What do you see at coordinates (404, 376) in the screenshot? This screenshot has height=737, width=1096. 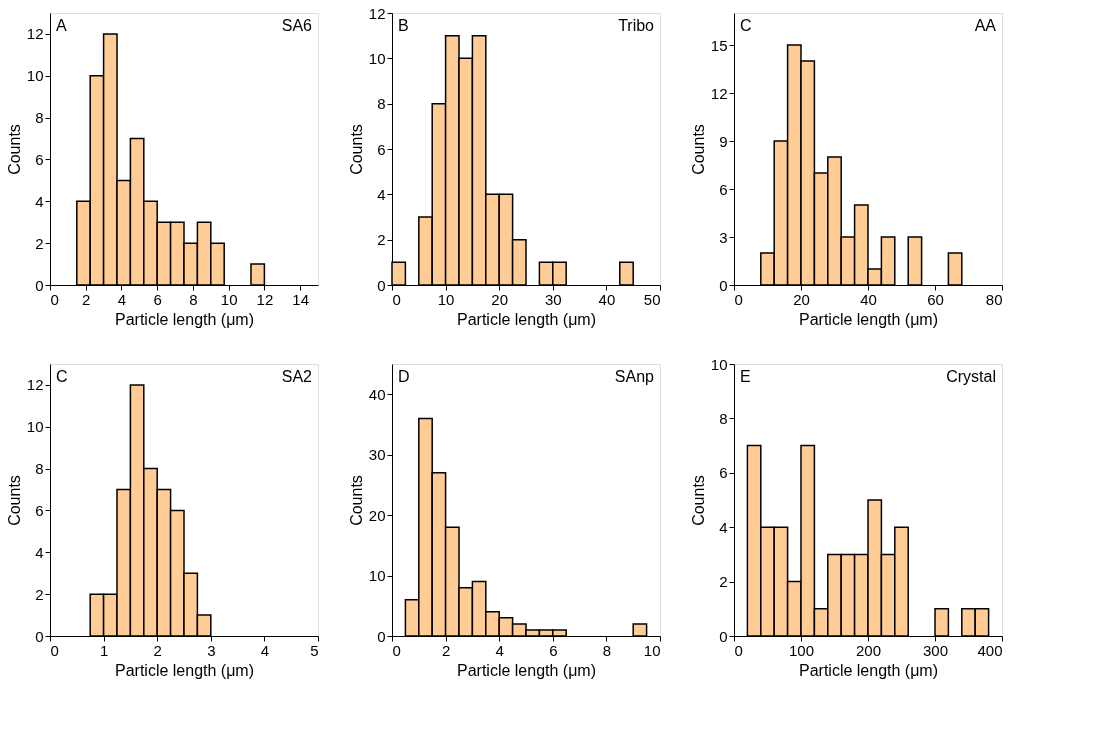 I see `annotation: D` at bounding box center [404, 376].